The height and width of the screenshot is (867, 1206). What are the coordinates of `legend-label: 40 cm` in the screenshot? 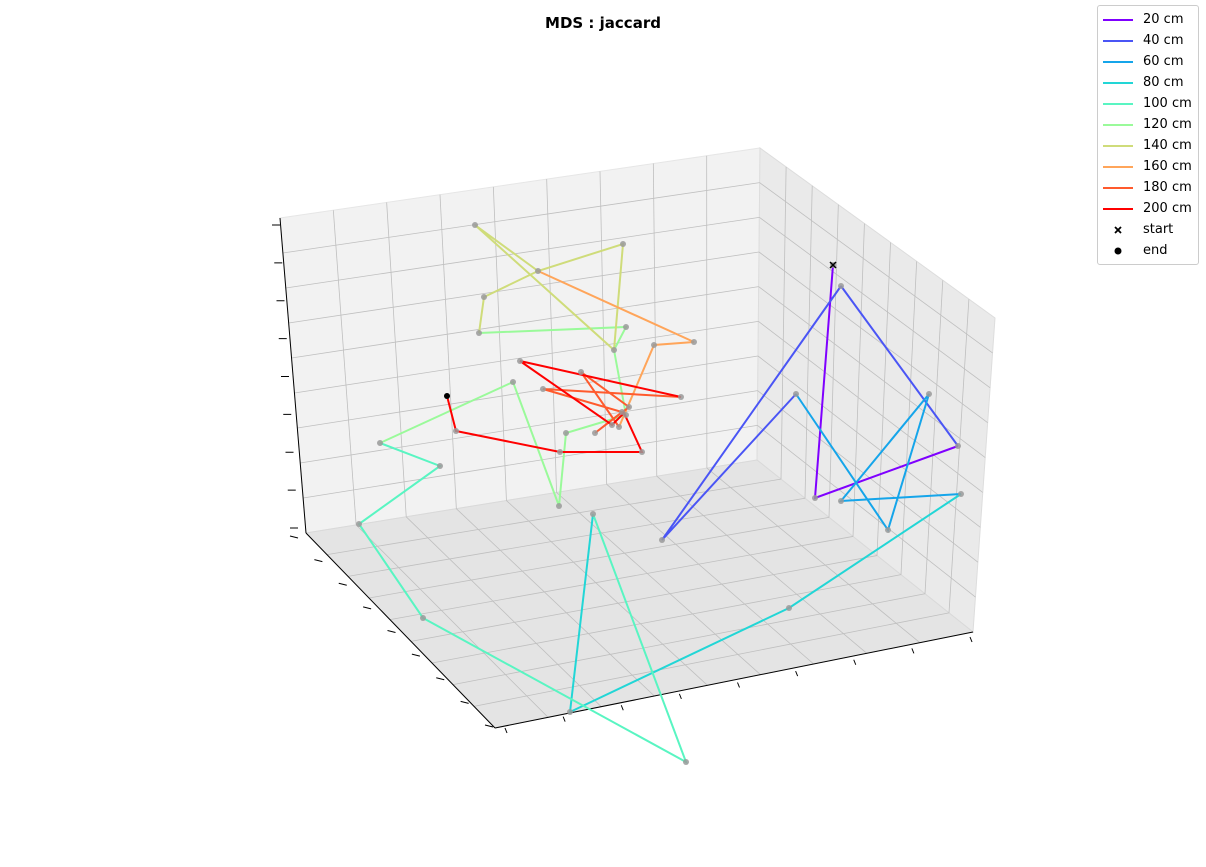 It's located at (1163, 40).